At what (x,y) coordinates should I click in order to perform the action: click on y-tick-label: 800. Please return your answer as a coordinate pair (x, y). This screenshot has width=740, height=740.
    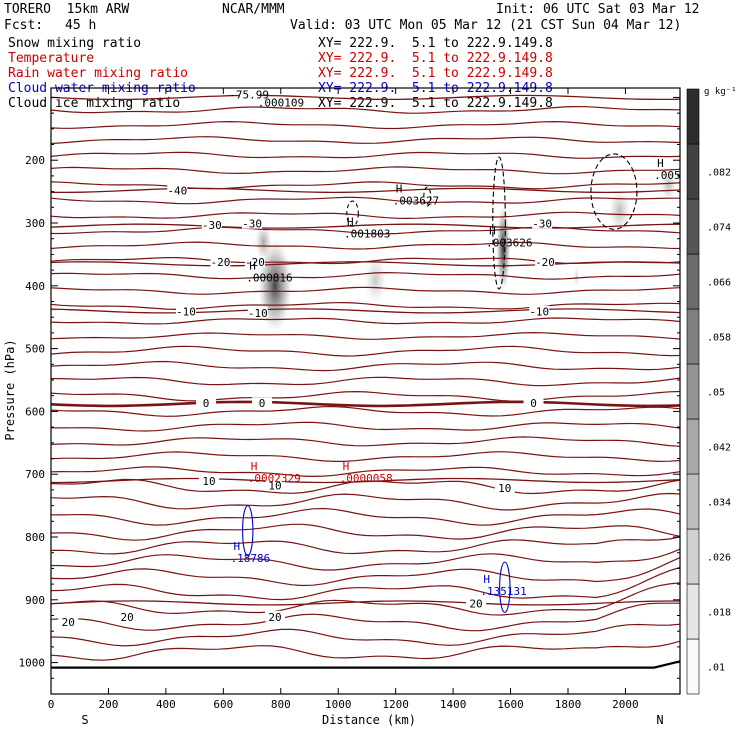
    Looking at the image, I should click on (35, 537).